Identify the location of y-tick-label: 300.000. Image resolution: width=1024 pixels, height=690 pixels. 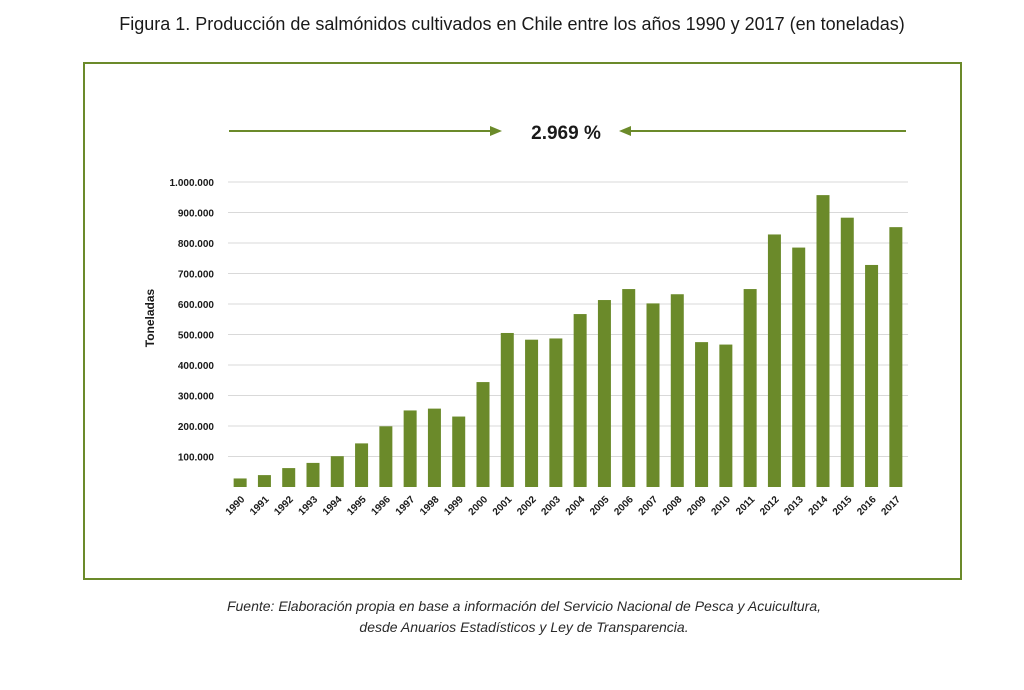
(196, 397).